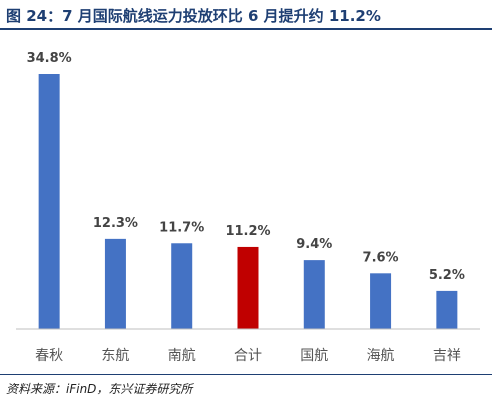 The image size is (492, 402). What do you see at coordinates (447, 275) in the screenshot?
I see `value-label-6: 5.2%` at bounding box center [447, 275].